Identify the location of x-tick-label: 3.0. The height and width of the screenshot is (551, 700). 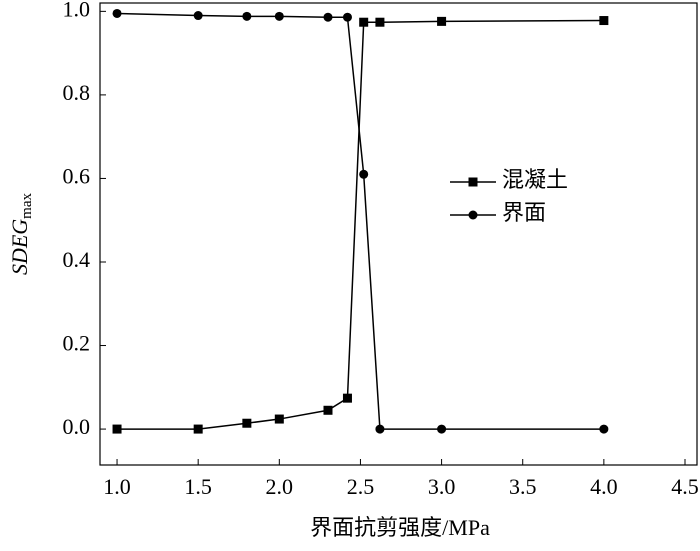
(442, 486).